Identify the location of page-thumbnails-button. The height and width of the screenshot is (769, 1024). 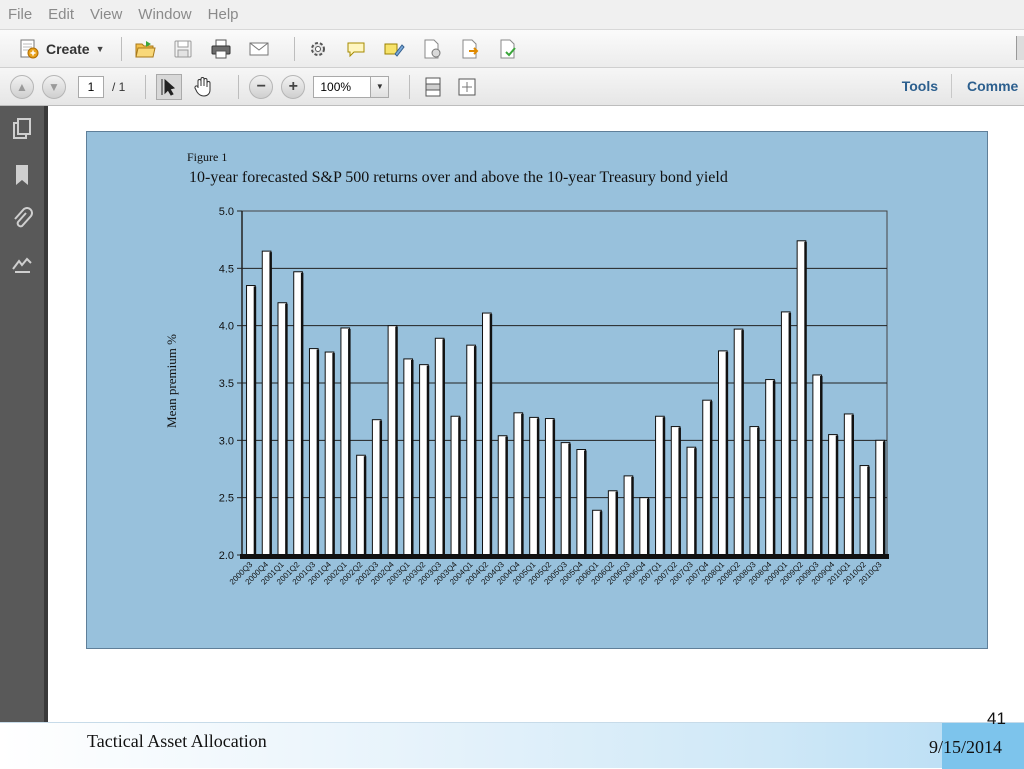
(22, 129).